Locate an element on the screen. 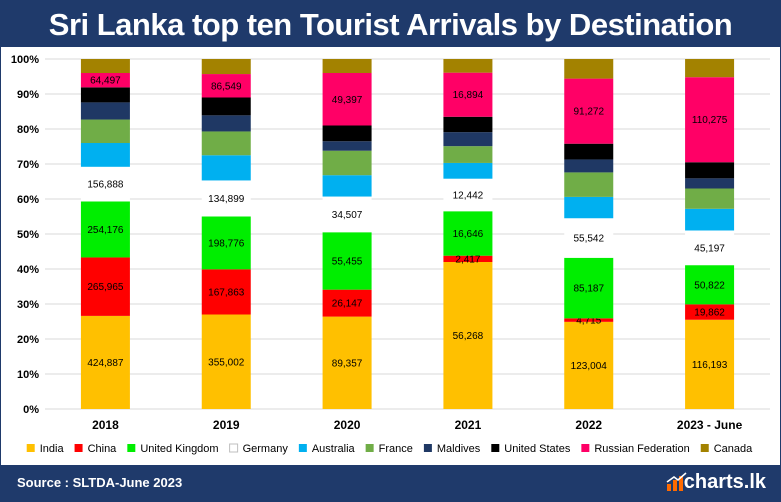 This screenshot has width=781, height=502. data-label: 91,272 is located at coordinates (588, 112).